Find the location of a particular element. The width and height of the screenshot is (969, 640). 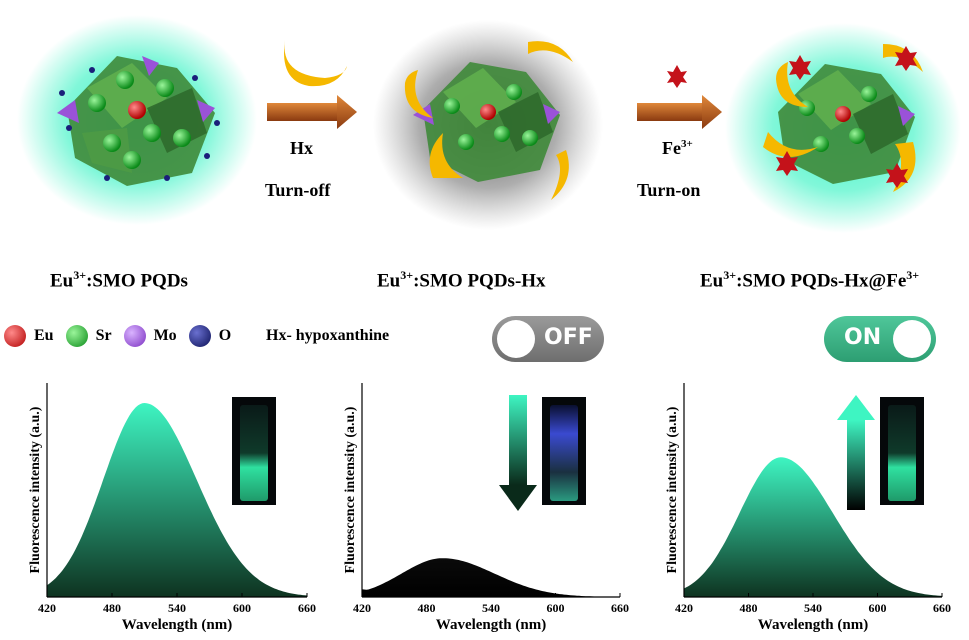

x-tick-label-2: 420 is located at coordinates (362, 608).